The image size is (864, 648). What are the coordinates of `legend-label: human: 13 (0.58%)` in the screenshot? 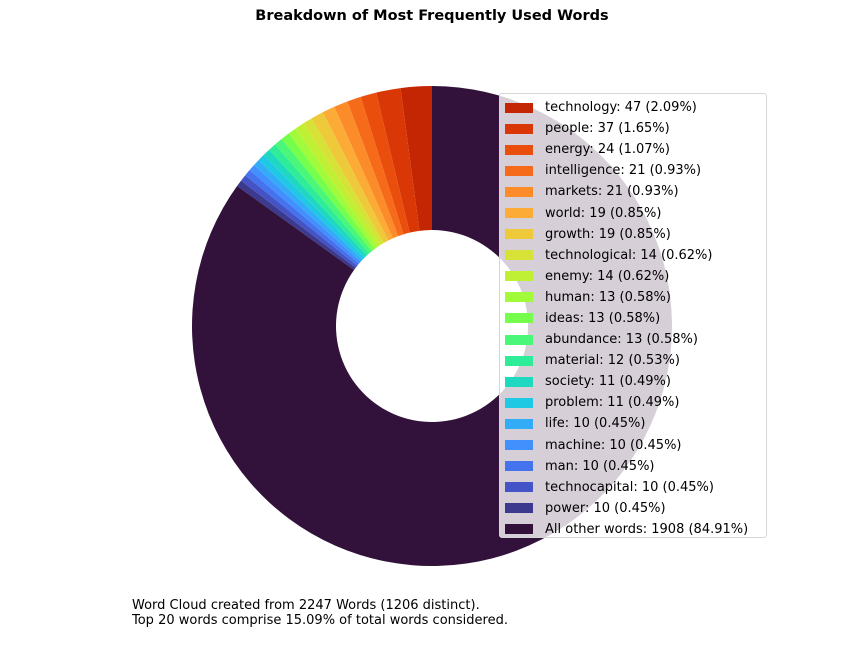 It's located at (608, 297).